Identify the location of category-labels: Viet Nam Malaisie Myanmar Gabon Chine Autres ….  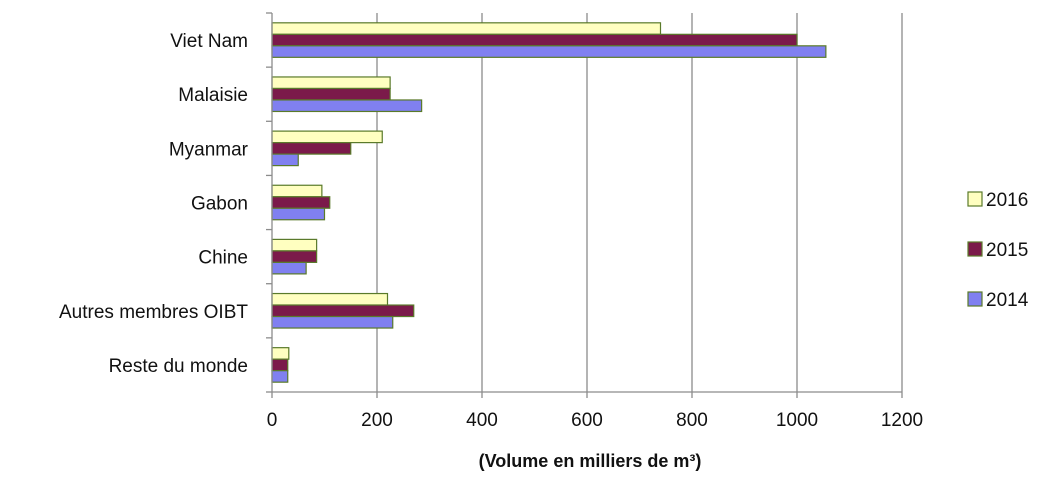
(154, 204).